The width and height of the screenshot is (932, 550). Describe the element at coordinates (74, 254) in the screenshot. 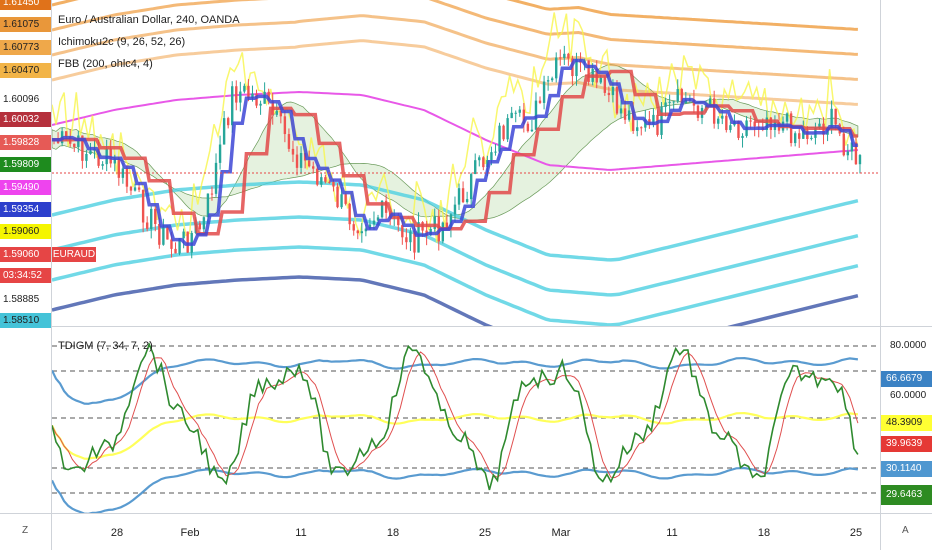

I see `symbol-badge: EURAUD` at that location.